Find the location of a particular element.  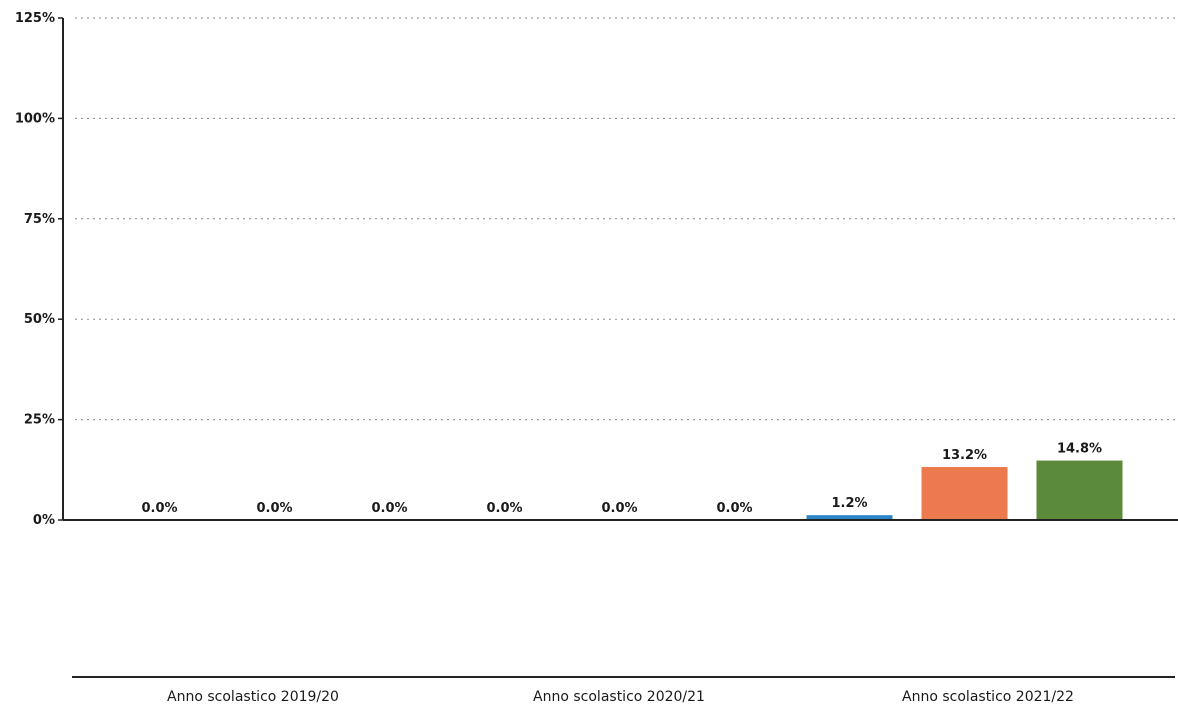

y-tick-label: 50% is located at coordinates (39, 319).